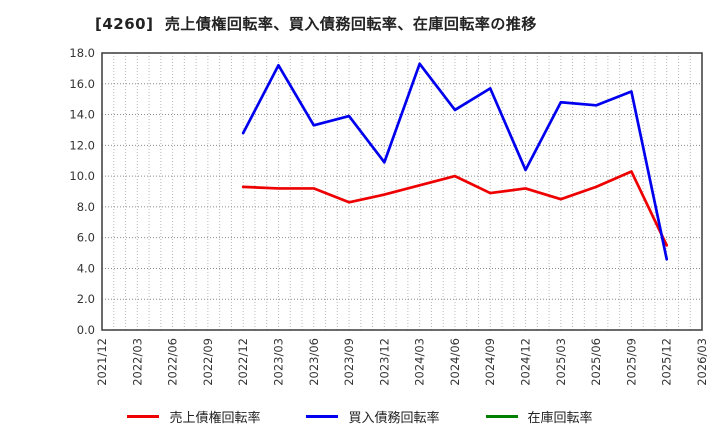 The height and width of the screenshot is (440, 720). What do you see at coordinates (316, 24) in the screenshot?
I see `chart-title: [4260] 売上債権回転率、買入債務回転率、在庫回転率の推移` at bounding box center [316, 24].